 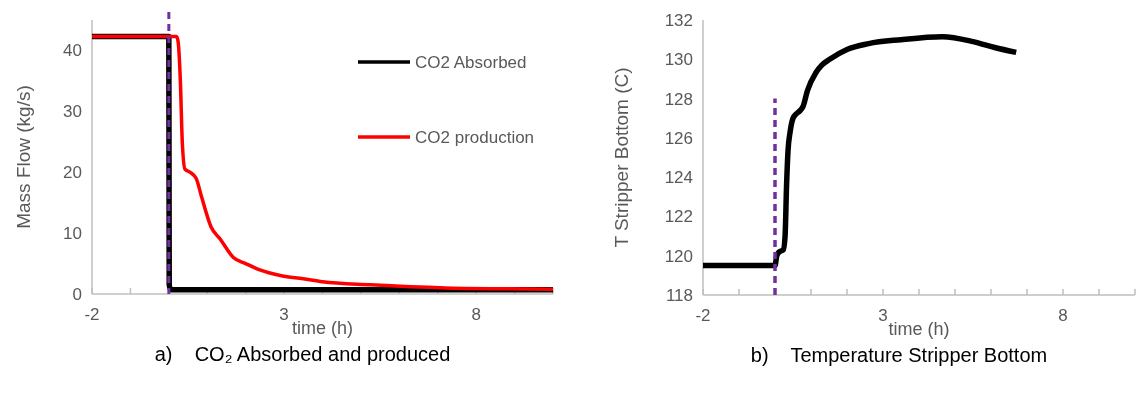 I want to click on y-tick-label: 128, so click(x=678, y=99).